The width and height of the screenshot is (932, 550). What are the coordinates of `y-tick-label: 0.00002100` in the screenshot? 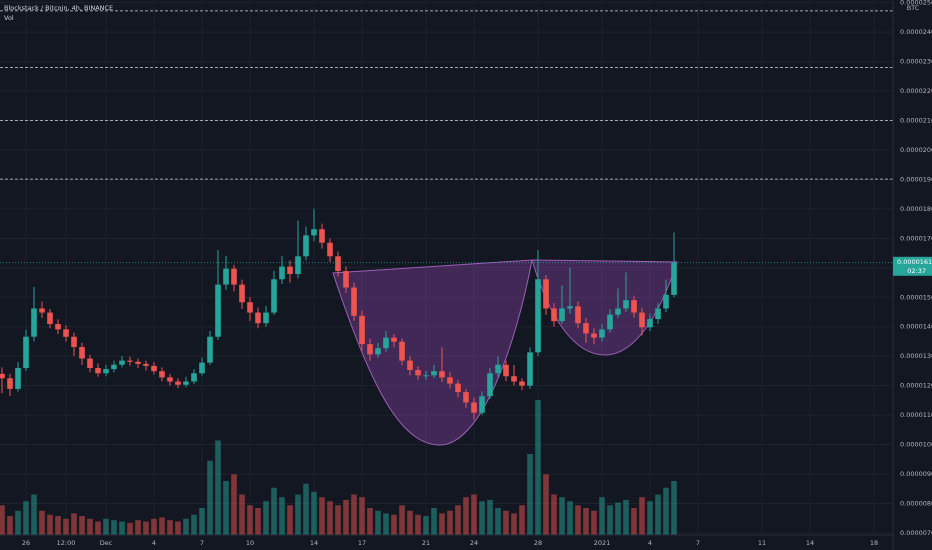 It's located at (916, 120).